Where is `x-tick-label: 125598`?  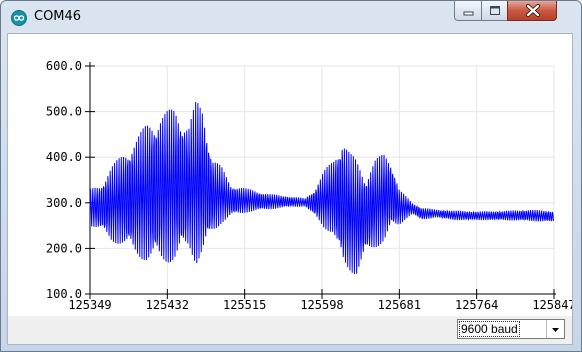
x-tick-label: 125598 is located at coordinates (321, 305).